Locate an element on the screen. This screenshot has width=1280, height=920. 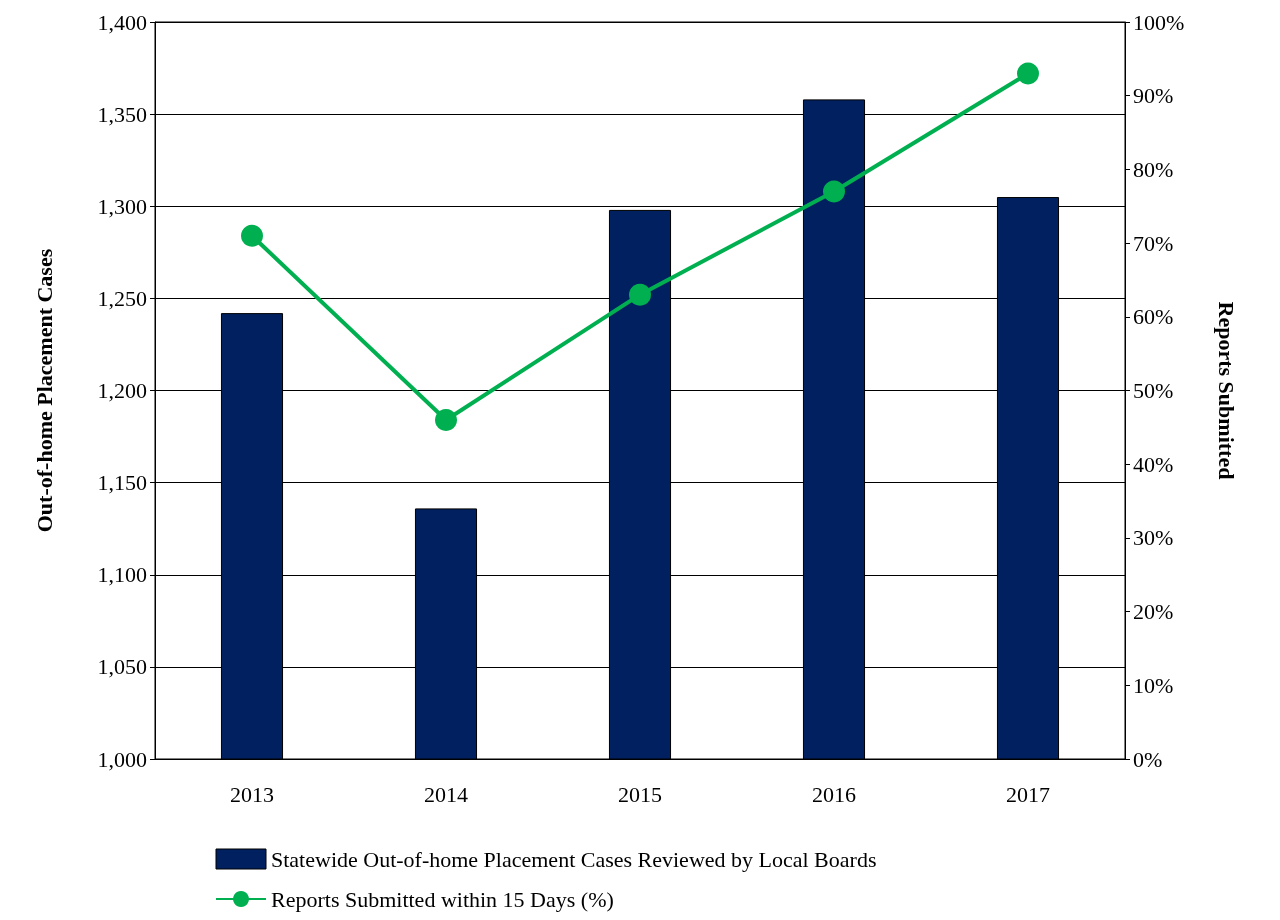
y-tick-label: 1,050 is located at coordinates (122, 667).